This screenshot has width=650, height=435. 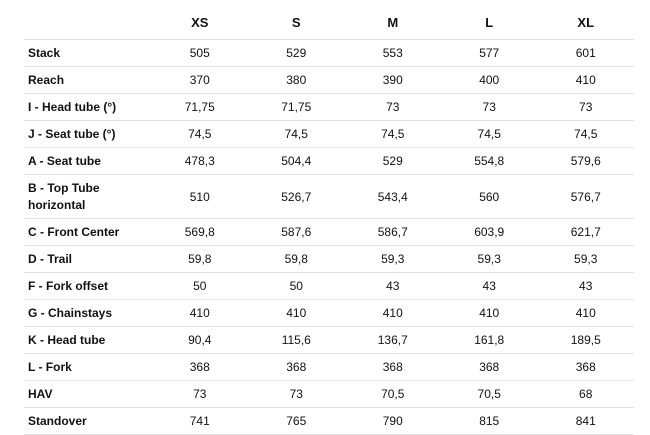 What do you see at coordinates (296, 196) in the screenshot?
I see `table-cell: 526,7` at bounding box center [296, 196].